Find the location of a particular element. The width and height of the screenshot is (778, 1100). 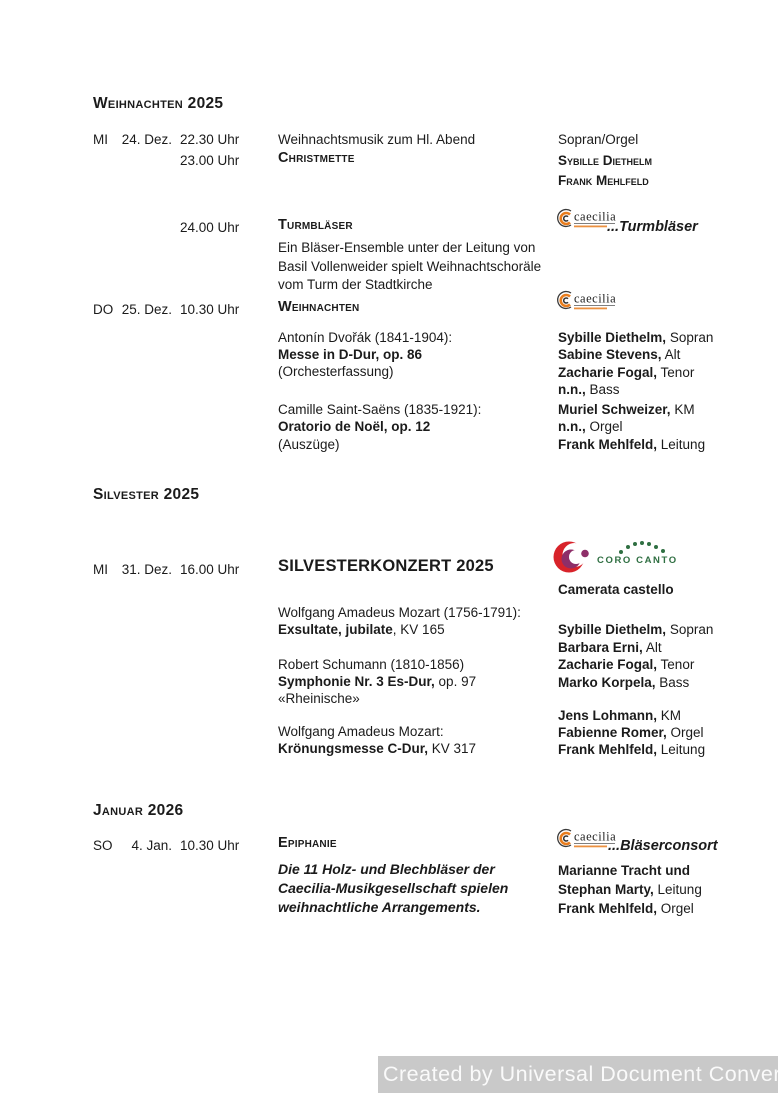

event-title: Epiphanie is located at coordinates (307, 843).